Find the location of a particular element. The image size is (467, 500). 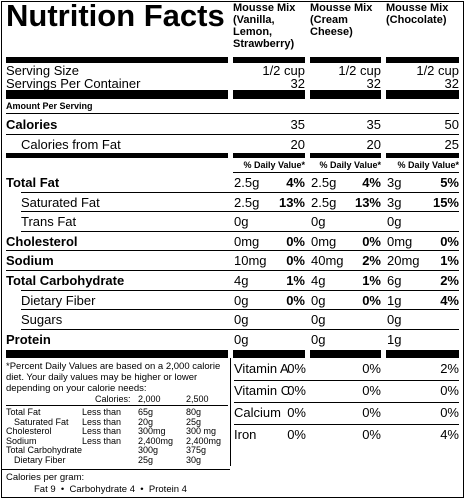

footnote-row-name: Saturated Fat is located at coordinates (41, 421).